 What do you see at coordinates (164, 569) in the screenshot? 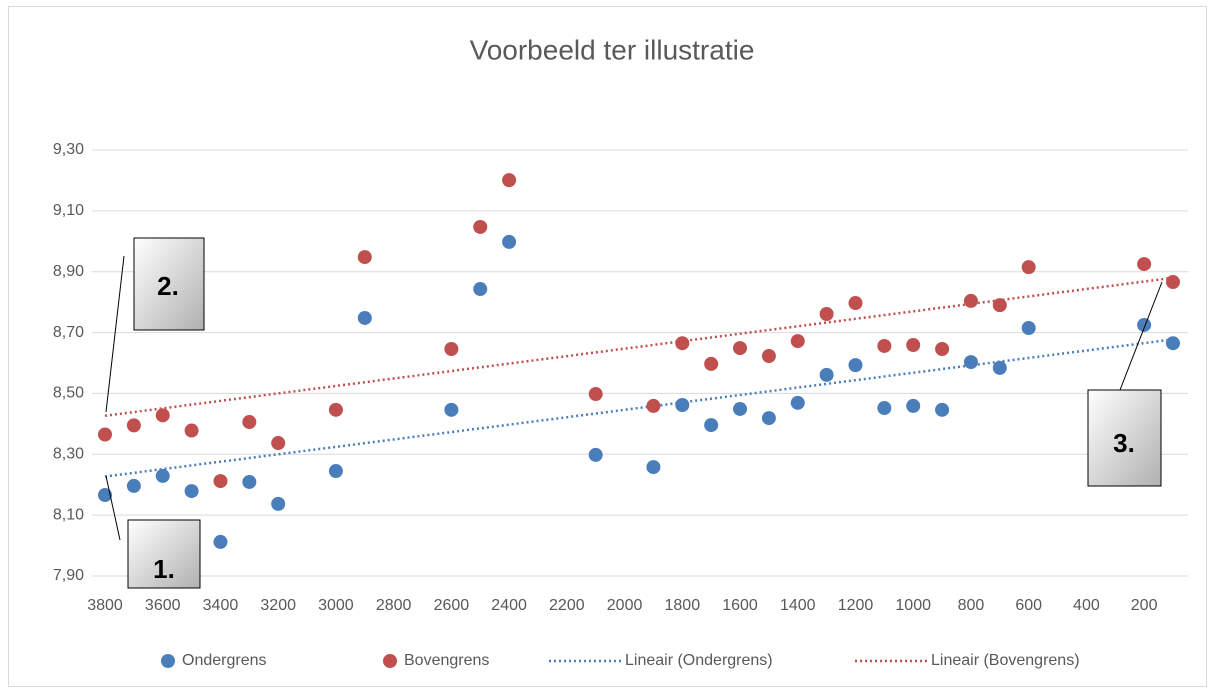
I see `annotation-label: 1.` at bounding box center [164, 569].